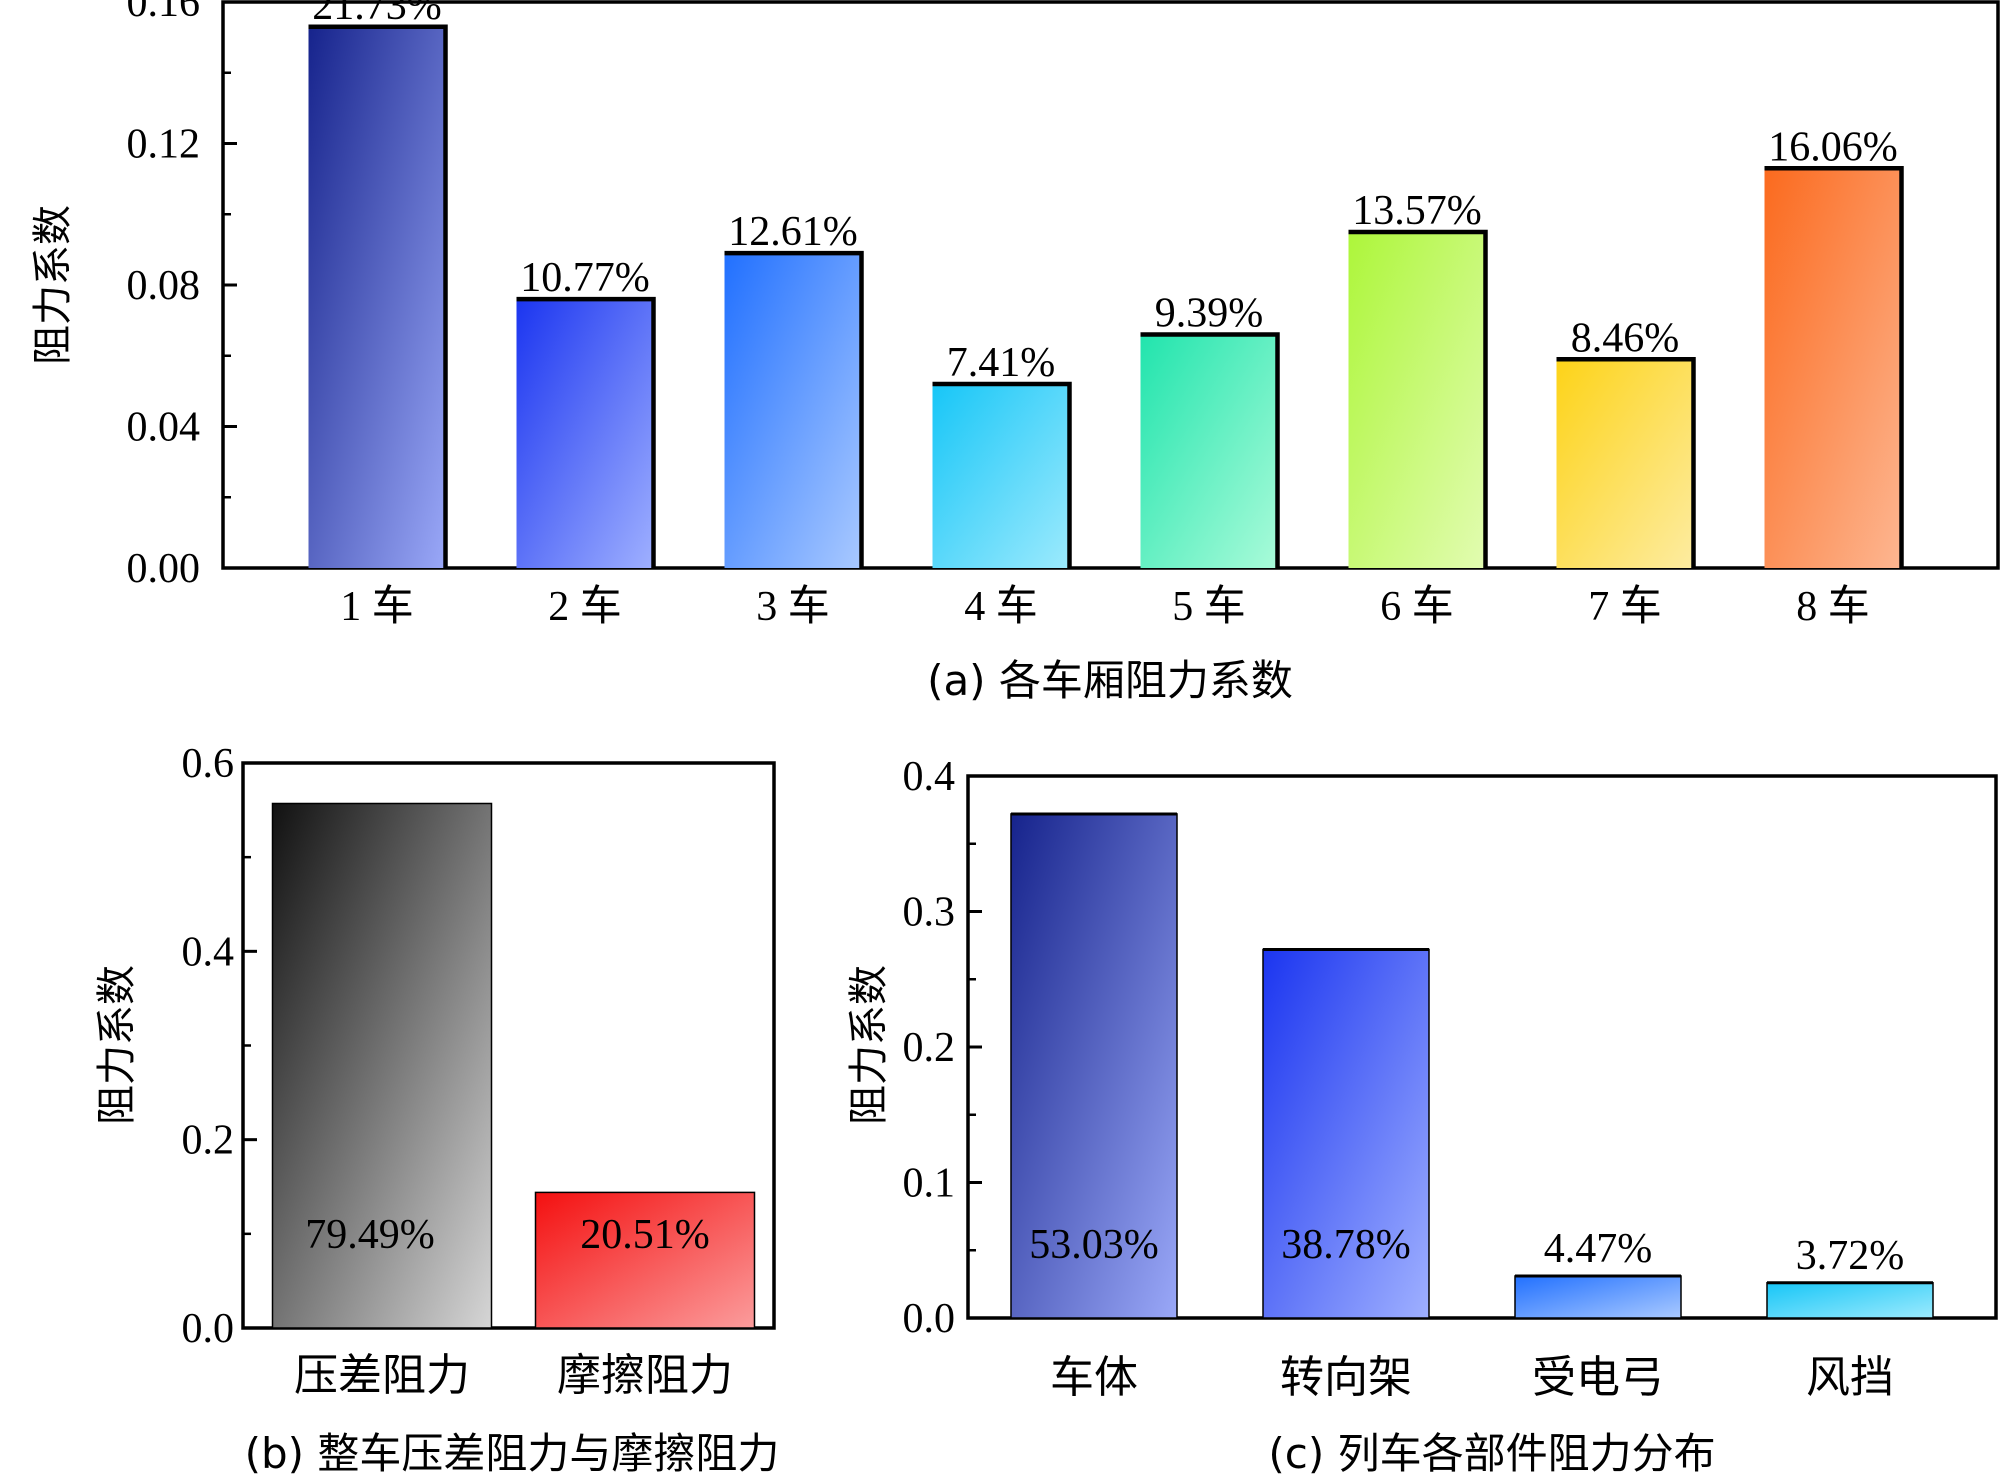  Describe the element at coordinates (1094, 1245) in the screenshot. I see `data-label: 53.03%` at that location.